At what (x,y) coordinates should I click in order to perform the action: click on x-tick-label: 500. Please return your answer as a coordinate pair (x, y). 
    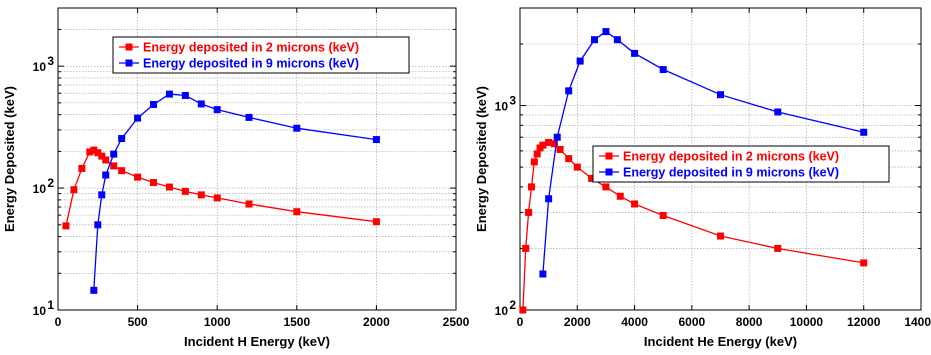
    Looking at the image, I should click on (138, 322).